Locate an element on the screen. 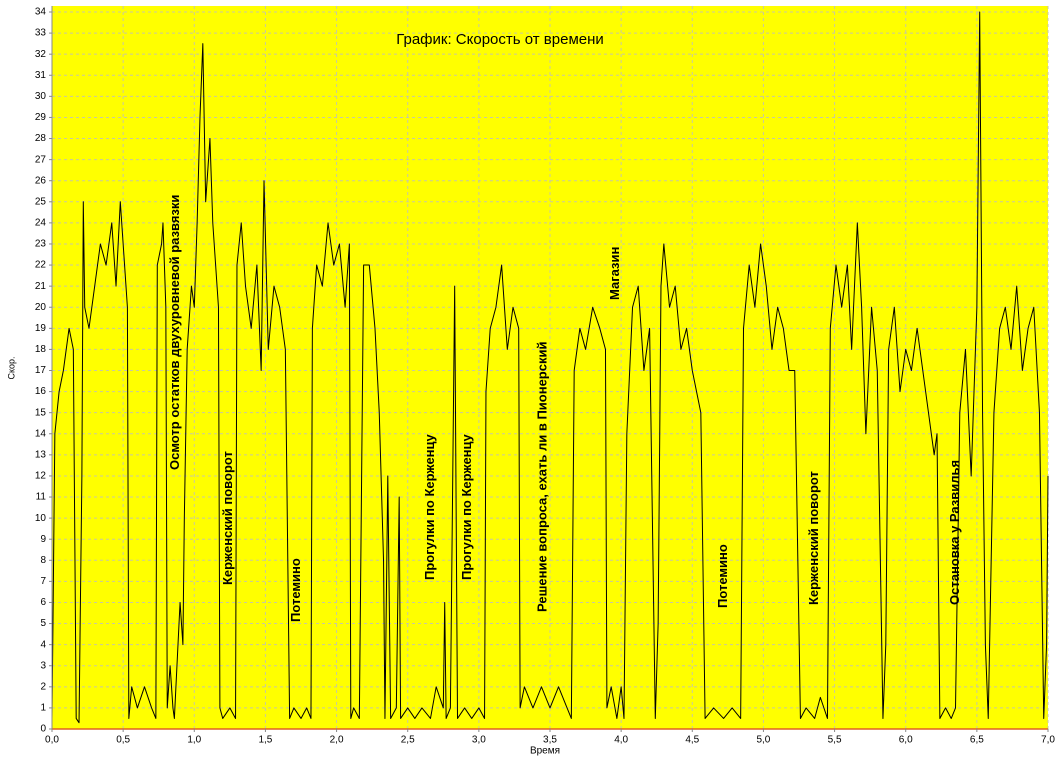  annotation: Магазин is located at coordinates (614, 273).